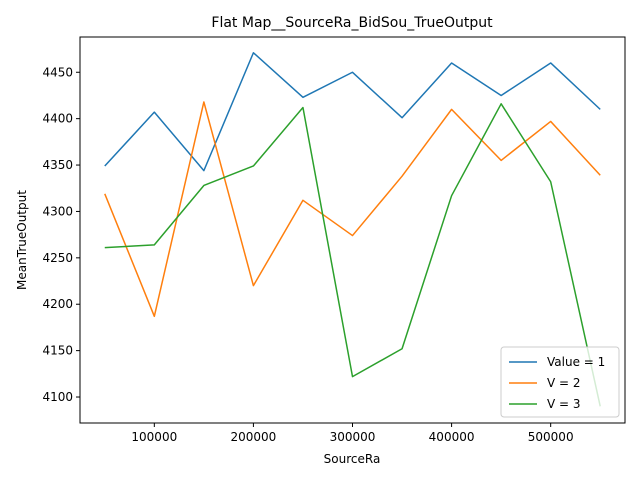 The height and width of the screenshot is (480, 640). What do you see at coordinates (57, 351) in the screenshot?
I see `y-tick-label: 4150` at bounding box center [57, 351].